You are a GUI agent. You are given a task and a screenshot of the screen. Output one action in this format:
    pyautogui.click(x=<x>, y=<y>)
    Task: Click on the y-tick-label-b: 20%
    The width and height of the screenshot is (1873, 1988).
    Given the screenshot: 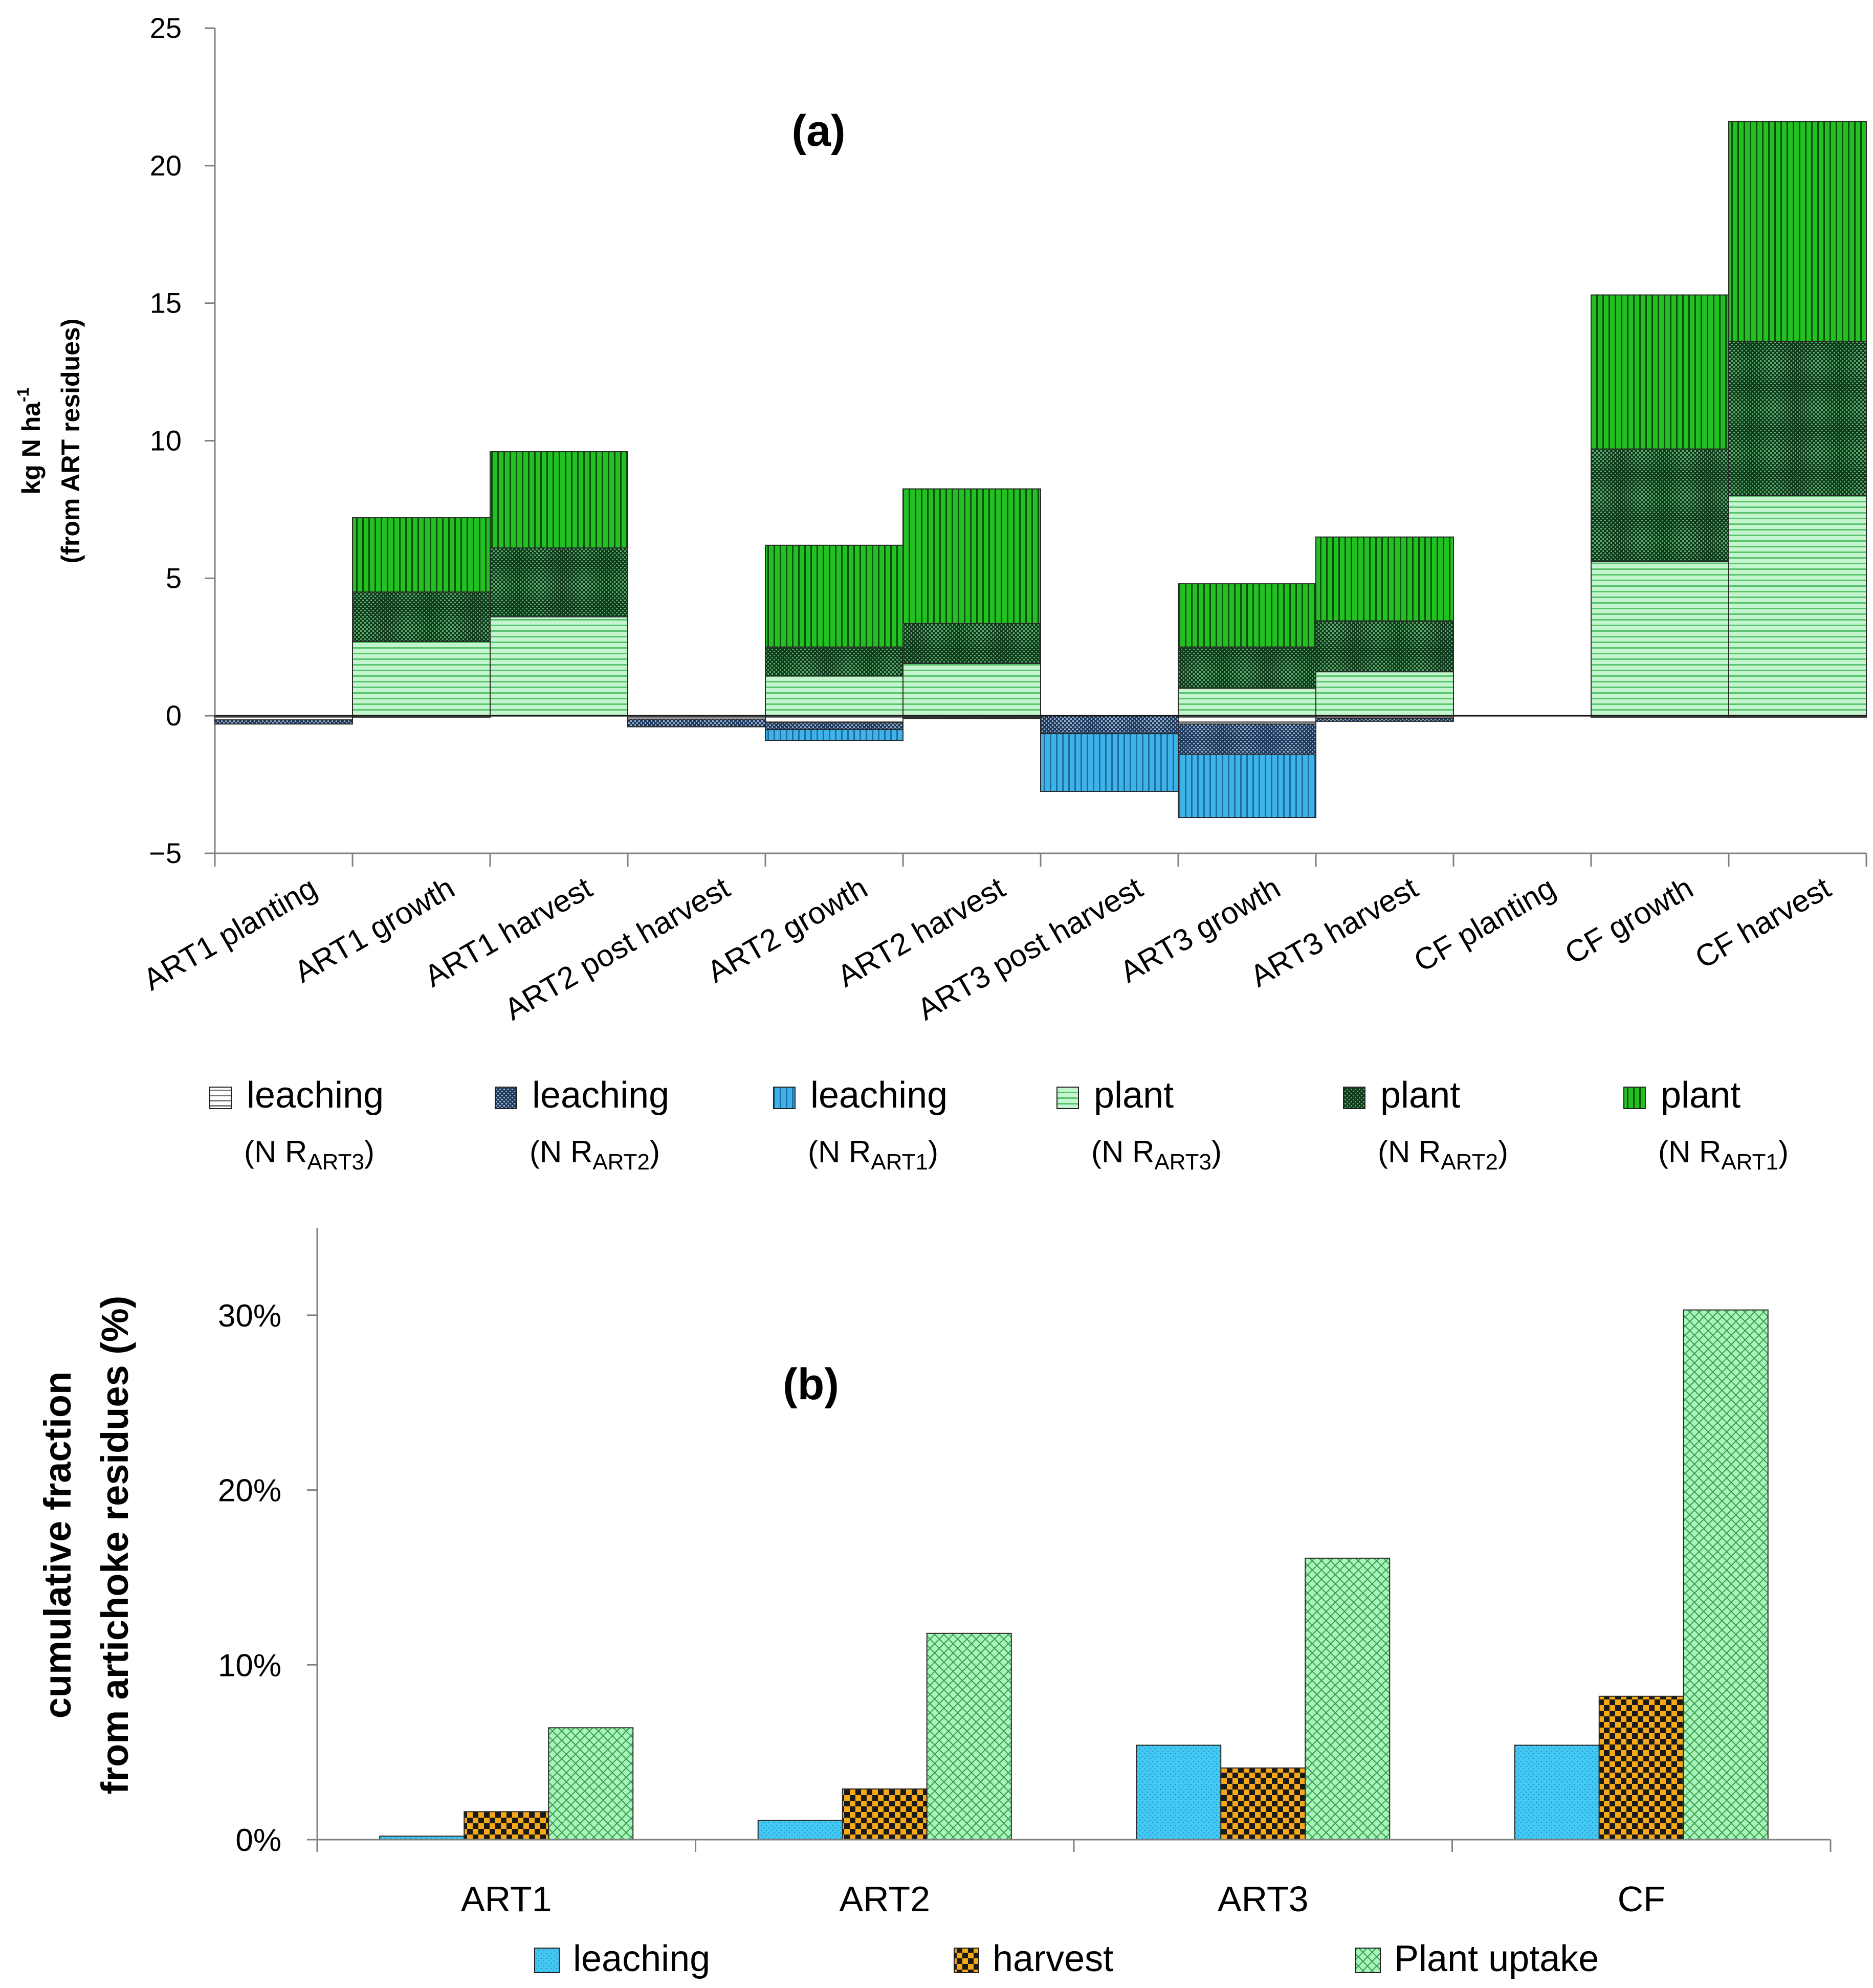 What is the action you would take?
    pyautogui.click(x=249, y=1491)
    